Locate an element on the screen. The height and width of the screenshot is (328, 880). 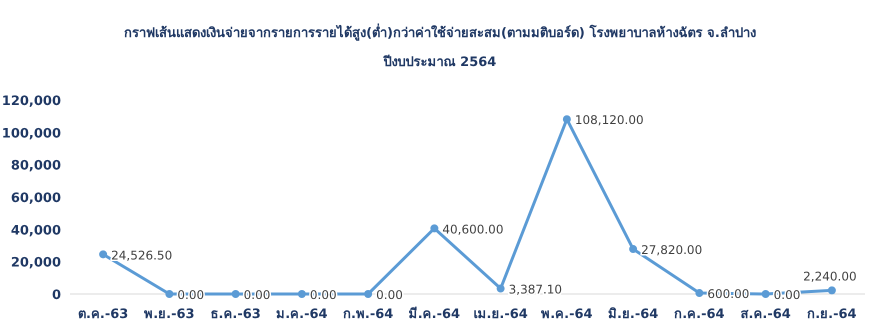
y-tick-label: 100,000 is located at coordinates (31, 134).